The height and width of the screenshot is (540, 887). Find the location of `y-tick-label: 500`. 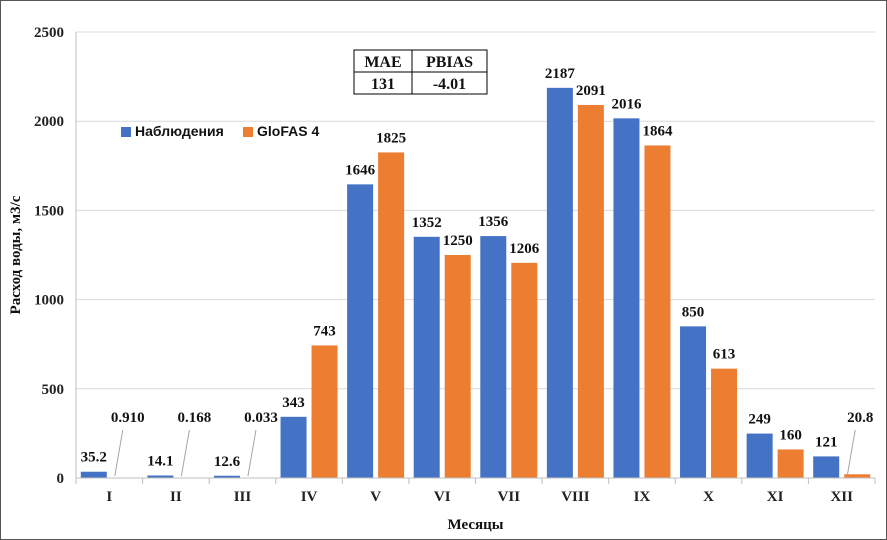

y-tick-label: 500 is located at coordinates (53, 390).